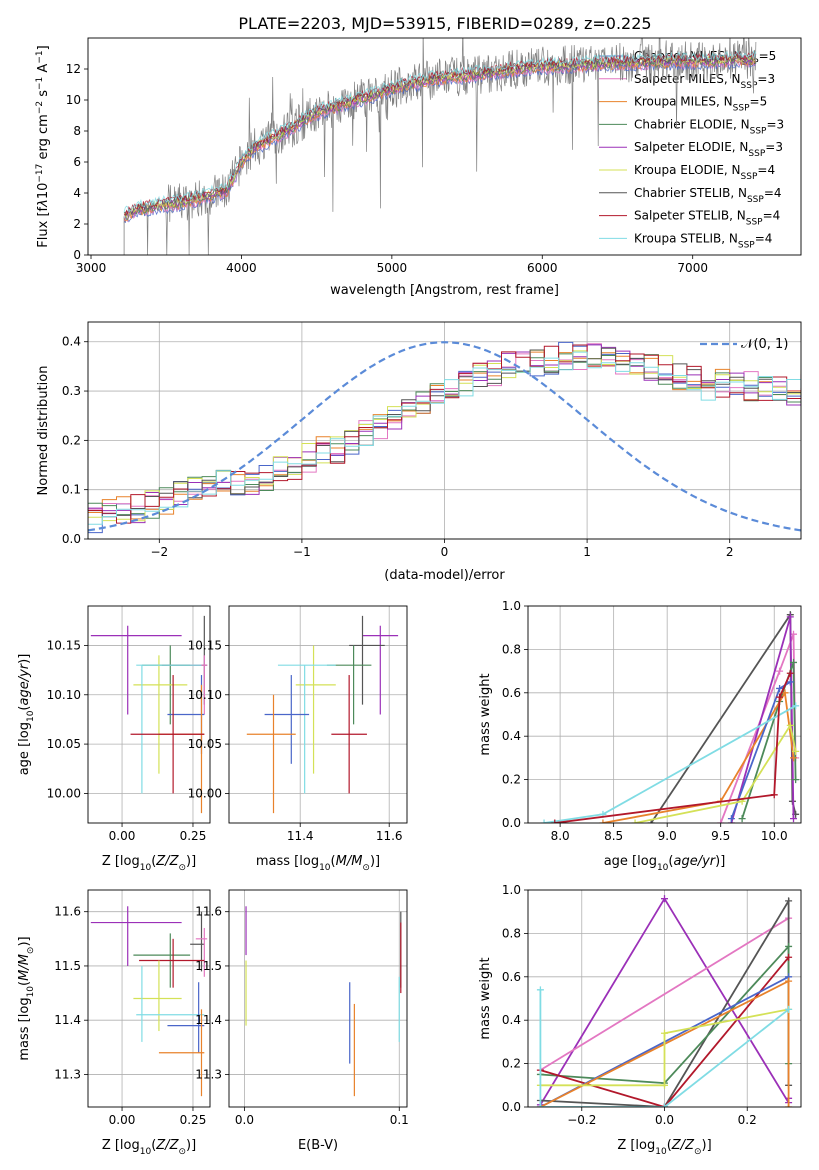 Image resolution: width=819 pixels, height=1170 pixels. What do you see at coordinates (774, 836) in the screenshot?
I see `x-tick-label: 10.0` at bounding box center [774, 836].